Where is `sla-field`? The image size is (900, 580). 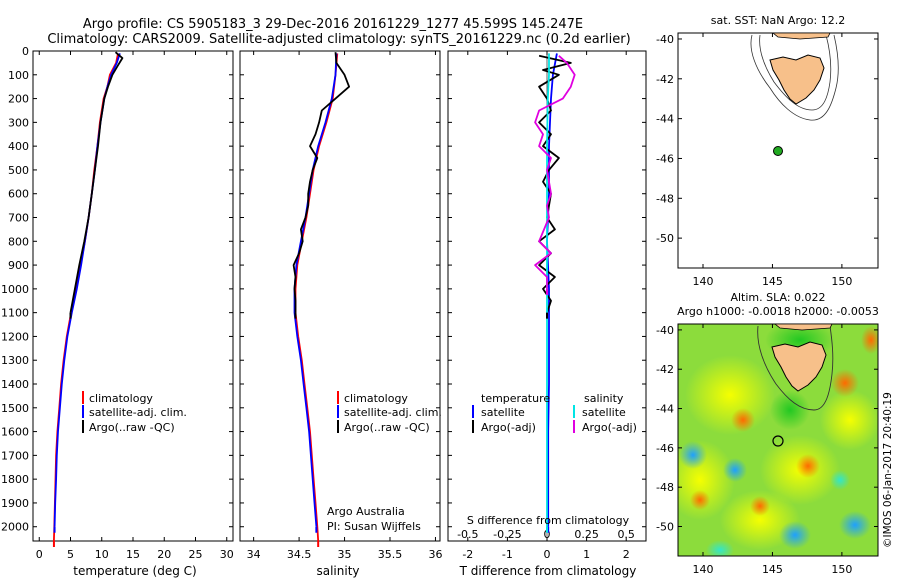 sla-field is located at coordinates (778, 440).